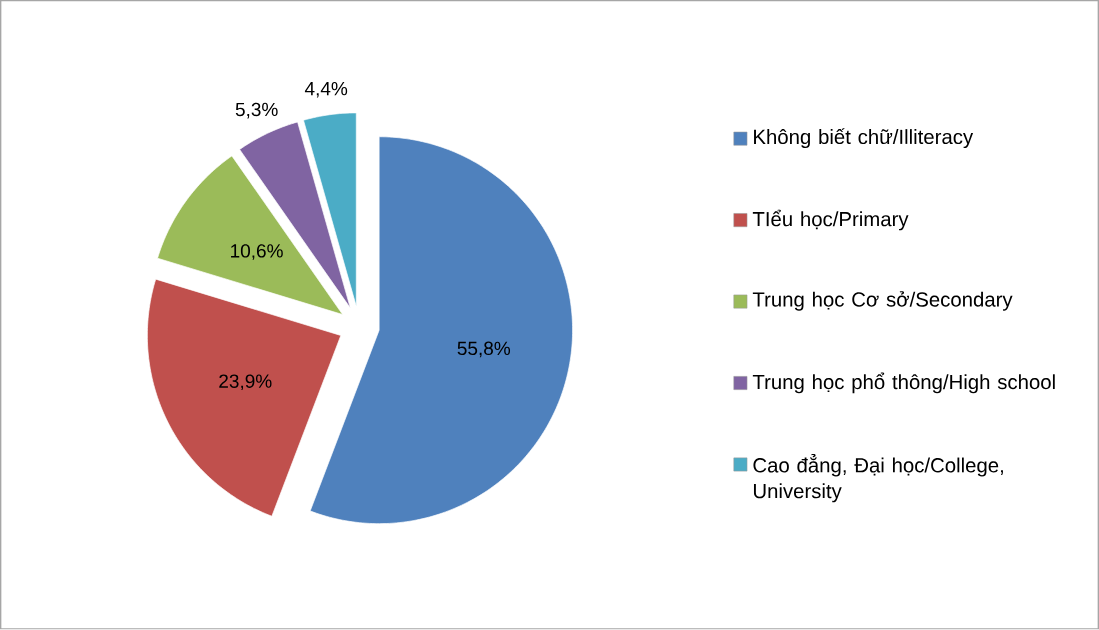 The height and width of the screenshot is (630, 1099). Describe the element at coordinates (245, 382) in the screenshot. I see `data-label: 23,9%` at that location.